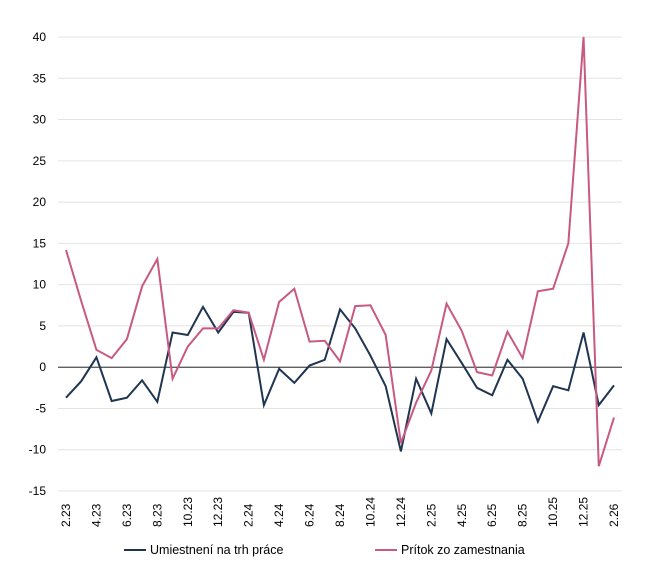  Describe the element at coordinates (310, 515) in the screenshot. I see `x-tick-label: 6.24` at that location.